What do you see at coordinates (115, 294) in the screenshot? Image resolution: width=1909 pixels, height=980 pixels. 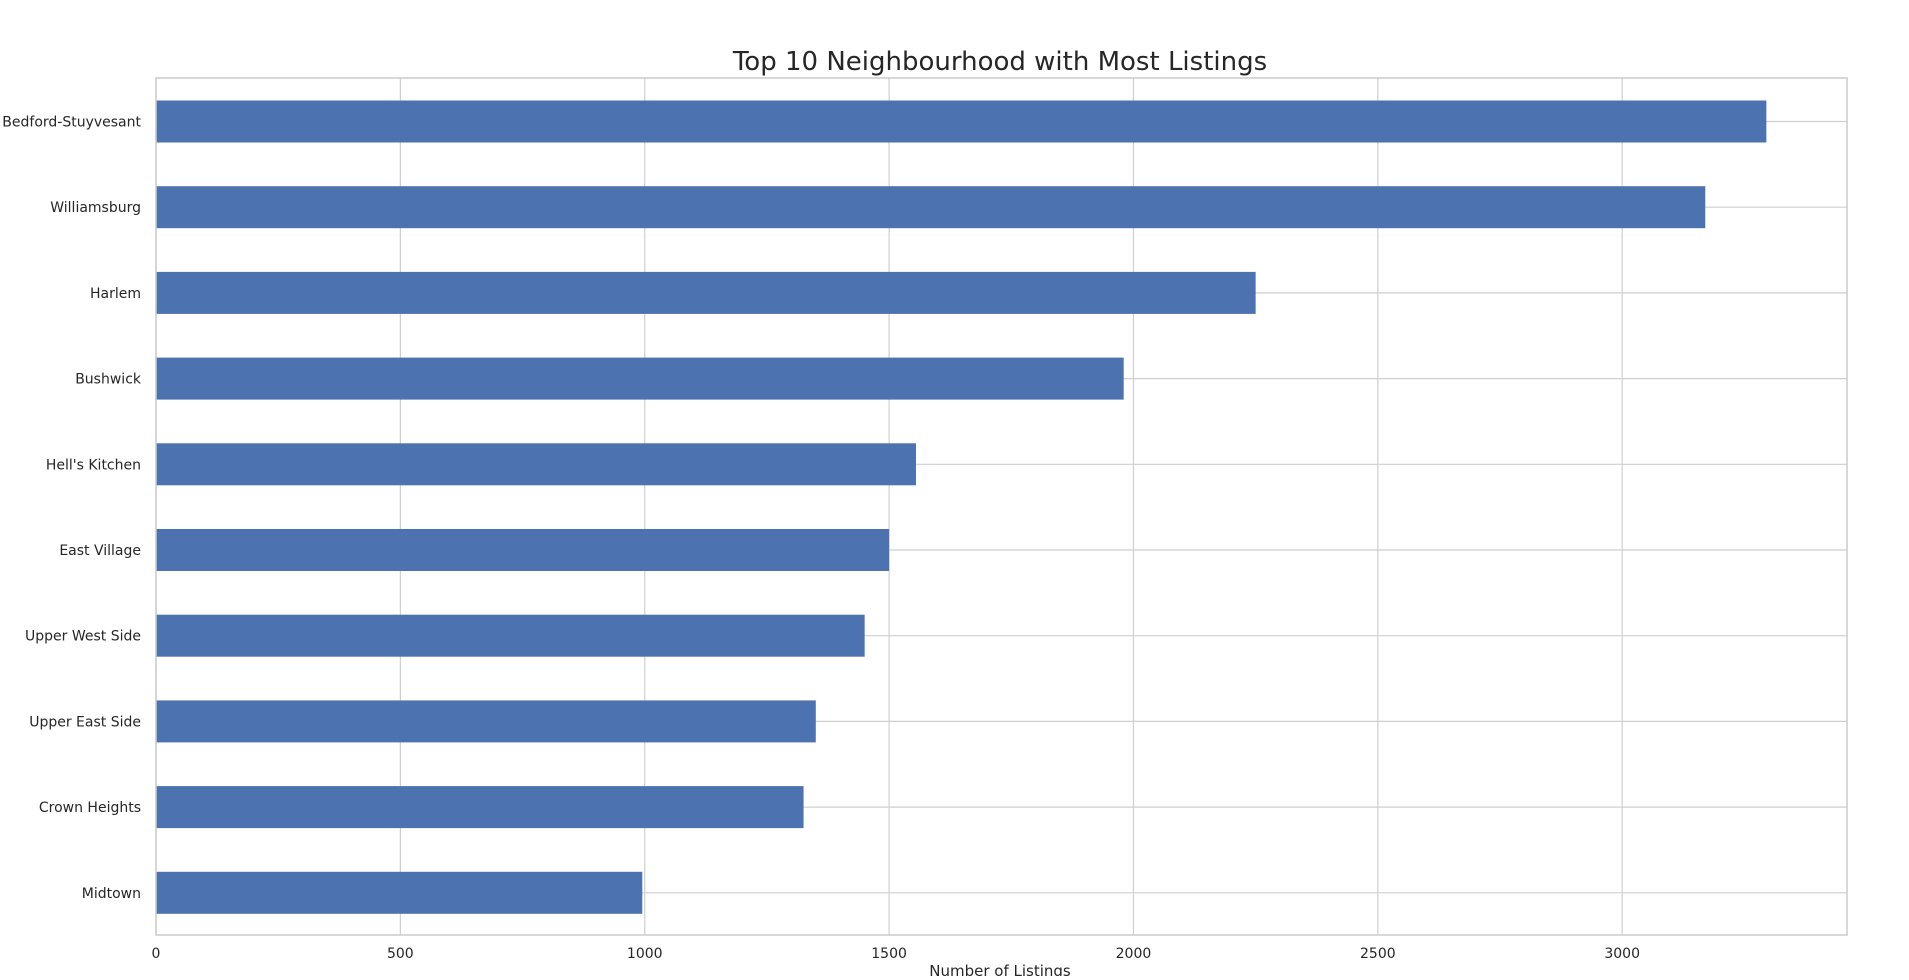 I see `y-tick-label: Harlem` at bounding box center [115, 294].